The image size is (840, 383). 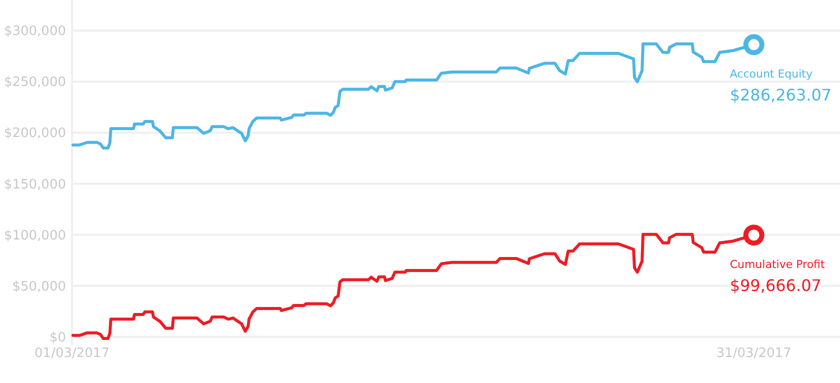 I want to click on series-label: Cumulative Profit, so click(x=778, y=265).